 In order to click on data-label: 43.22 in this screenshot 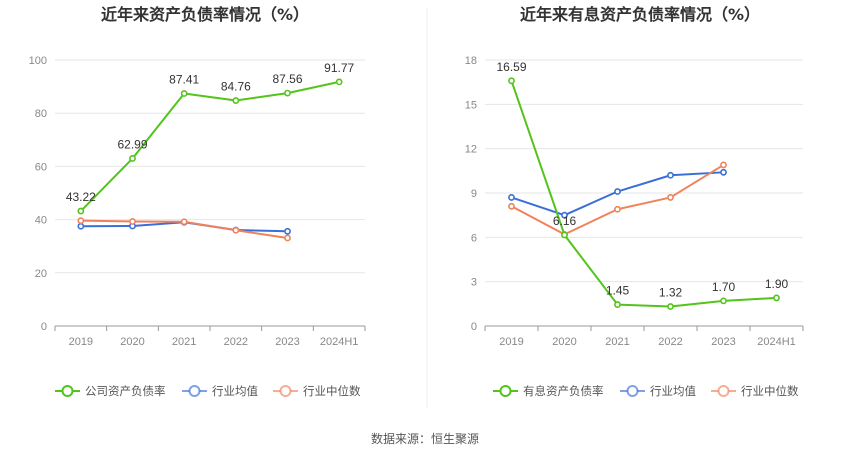, I will do `click(81, 197)`.